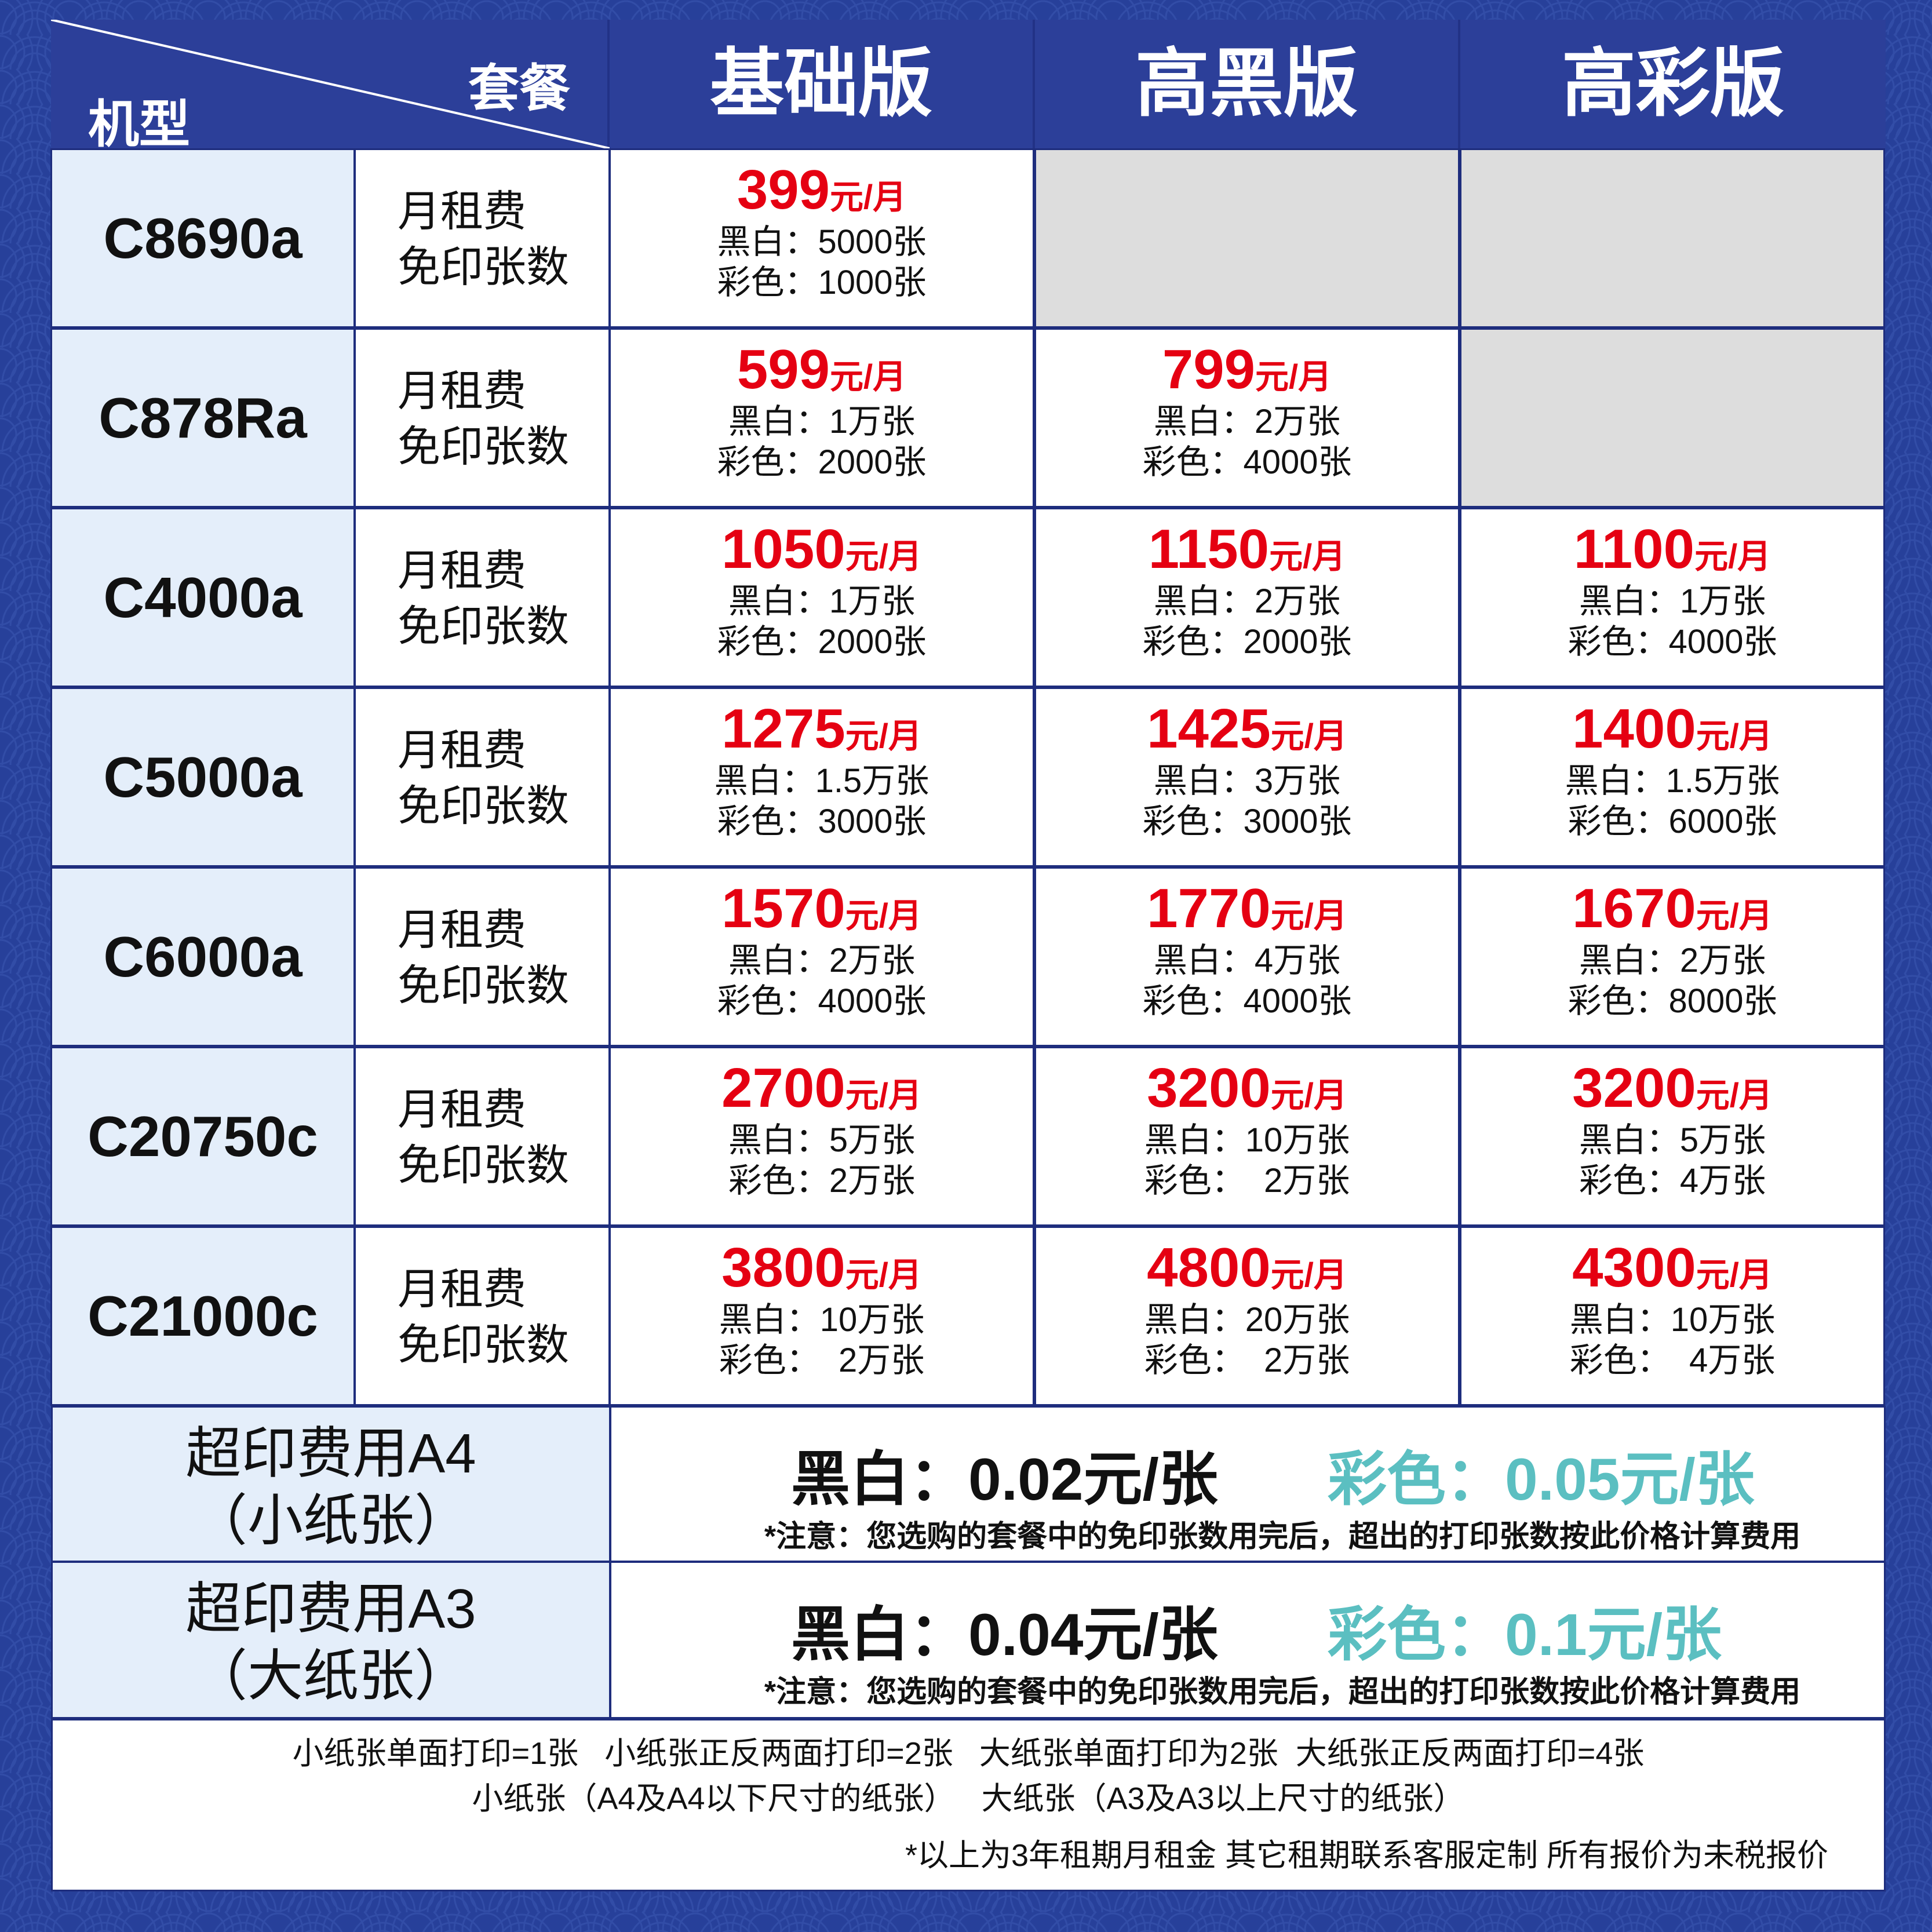  Describe the element at coordinates (139, 124) in the screenshot. I see `header-model-label: 机型` at that location.